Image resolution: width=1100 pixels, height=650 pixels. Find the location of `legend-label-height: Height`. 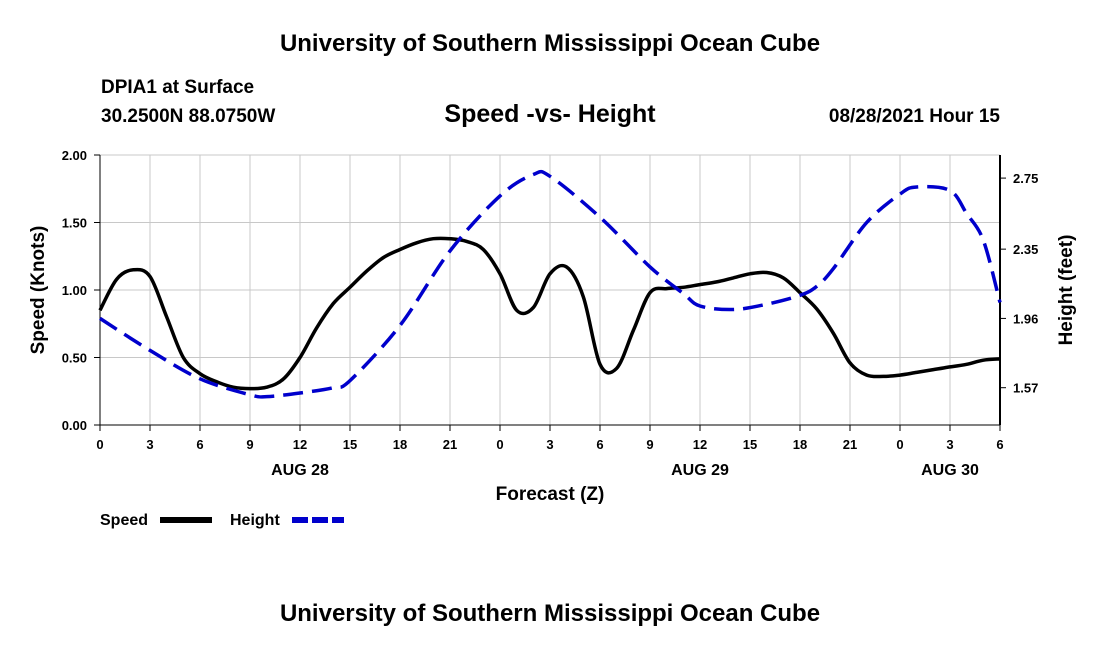

legend-label-height: Height is located at coordinates (255, 520).